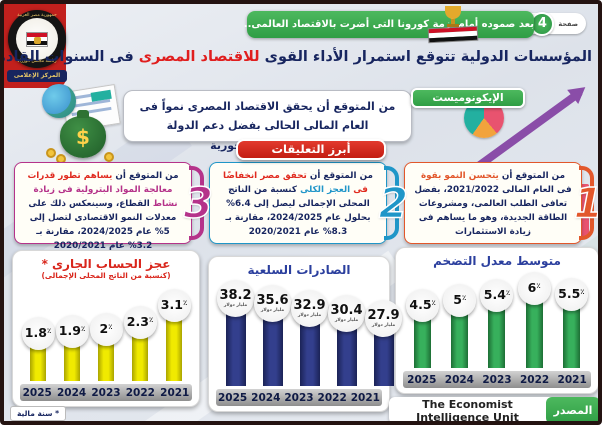 The image size is (602, 425). I want to click on bracket-shape, so click(586, 203).